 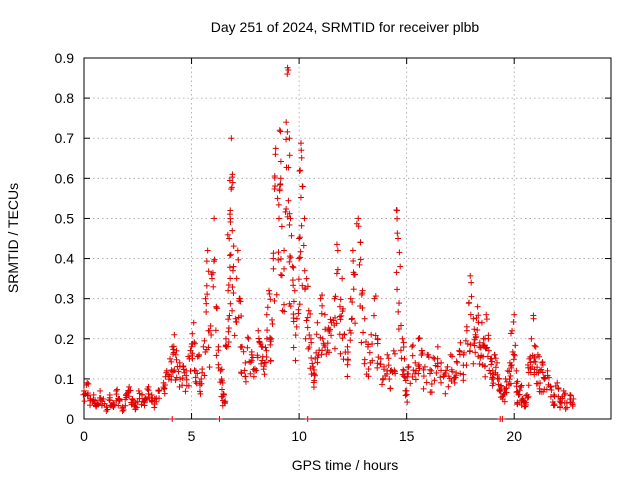 What do you see at coordinates (13, 238) in the screenshot?
I see `y-axis-label: SRMTID / TECUs` at bounding box center [13, 238].